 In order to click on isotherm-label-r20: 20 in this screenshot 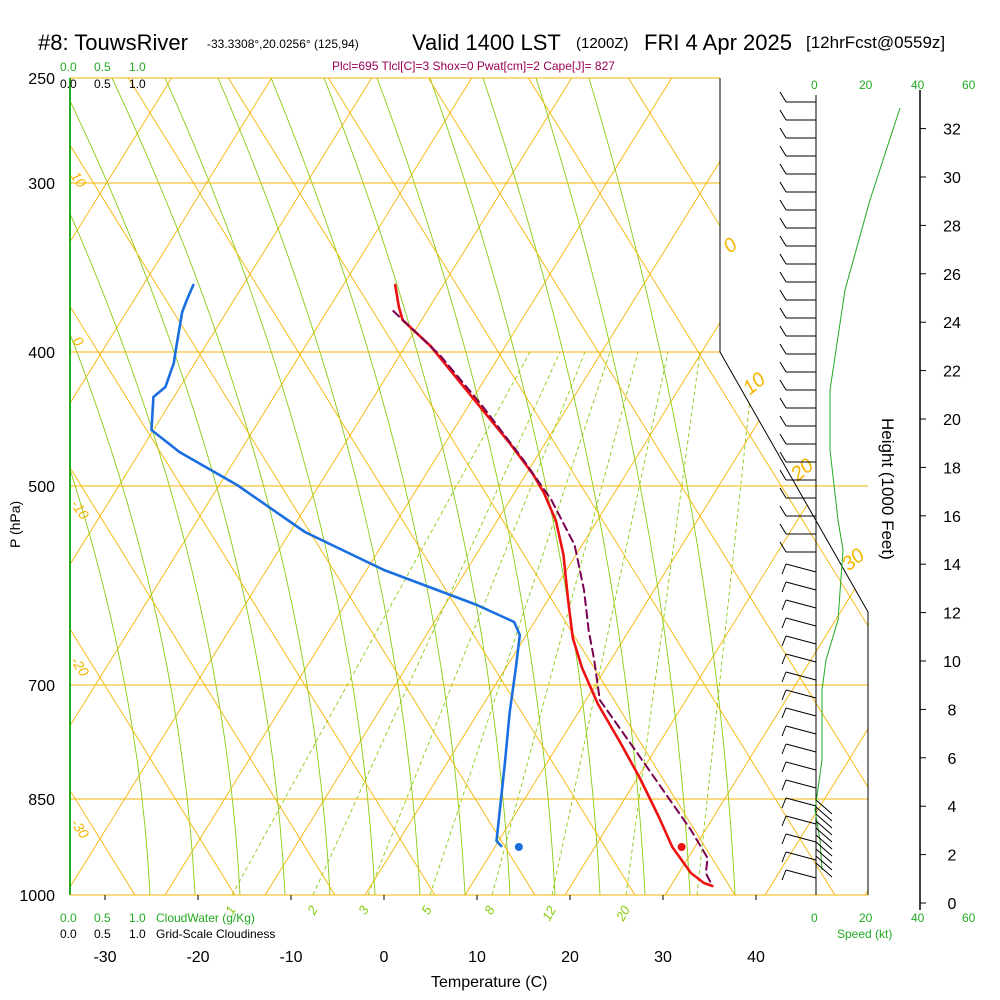, I will do `click(802, 470)`.